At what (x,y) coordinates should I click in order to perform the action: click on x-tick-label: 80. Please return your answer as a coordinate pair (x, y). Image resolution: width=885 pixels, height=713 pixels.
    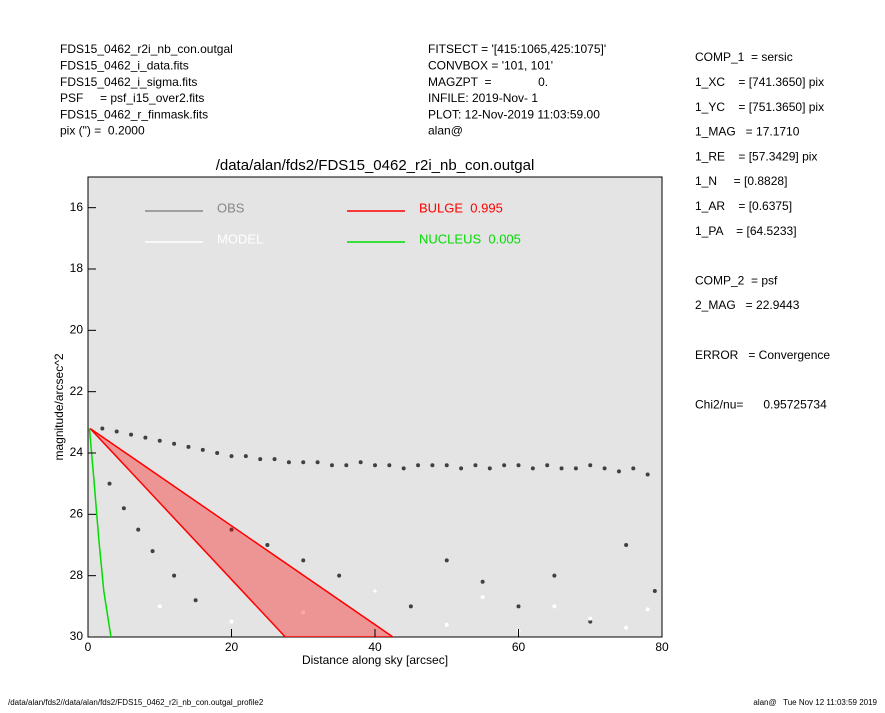
    Looking at the image, I should click on (662, 647).